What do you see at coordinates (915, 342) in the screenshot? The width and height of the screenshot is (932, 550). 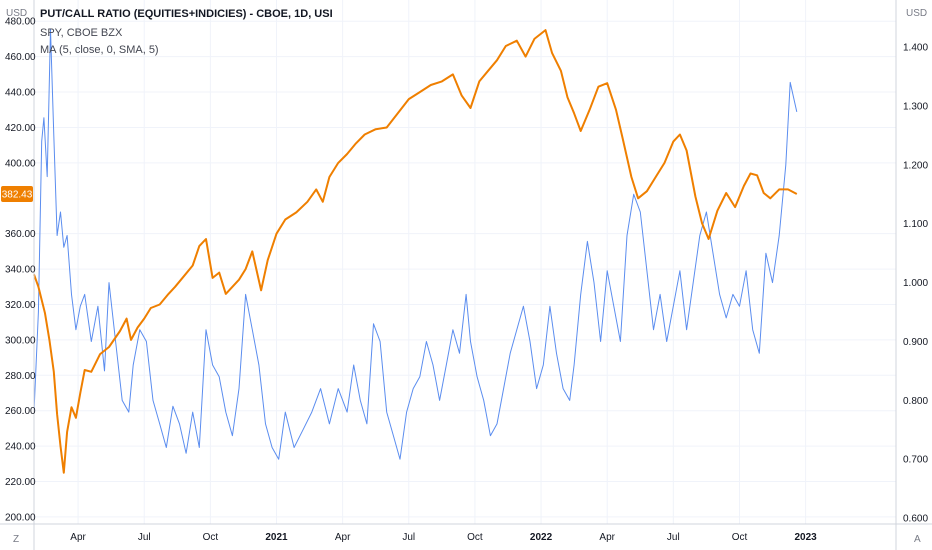 I see `right-tick-label: 0.900` at bounding box center [915, 342].